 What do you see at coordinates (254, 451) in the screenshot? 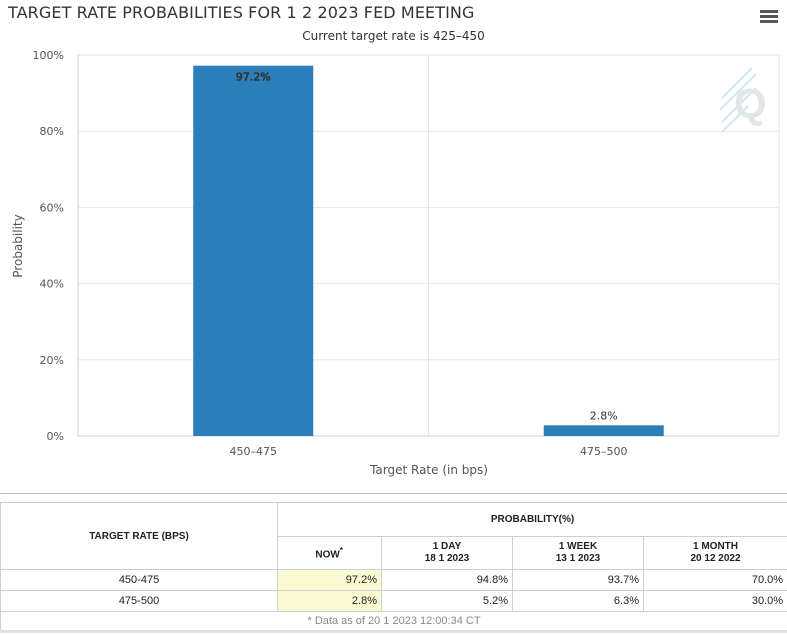
I see `x-tick-label: 450–475` at bounding box center [254, 451].